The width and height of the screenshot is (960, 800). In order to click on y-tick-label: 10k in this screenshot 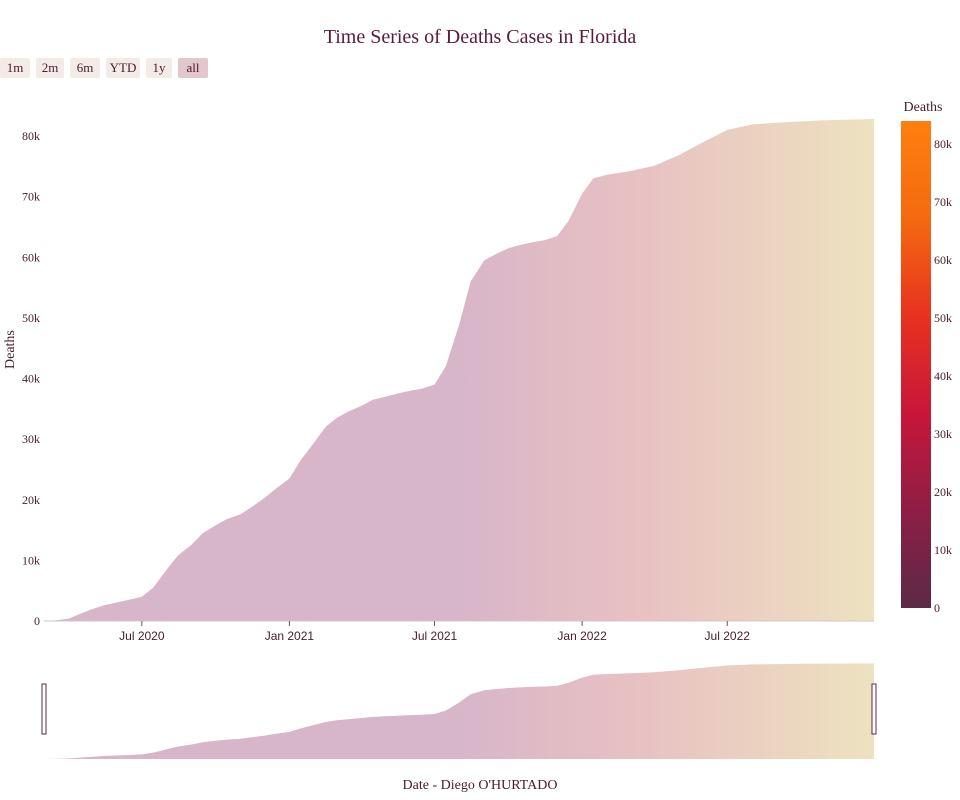, I will do `click(31, 560)`.